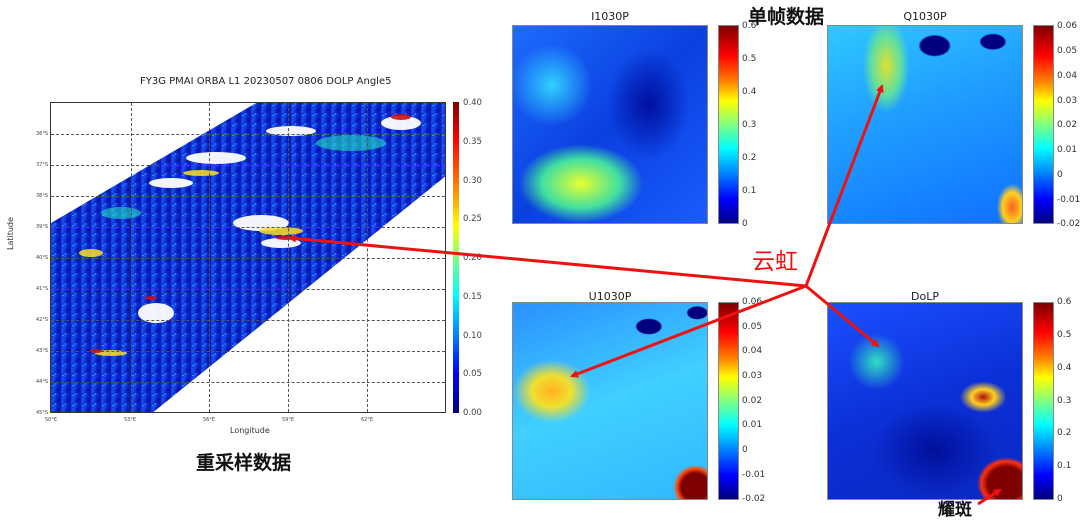  Describe the element at coordinates (42, 320) in the screenshot. I see `lat-tick: 42°S` at that location.